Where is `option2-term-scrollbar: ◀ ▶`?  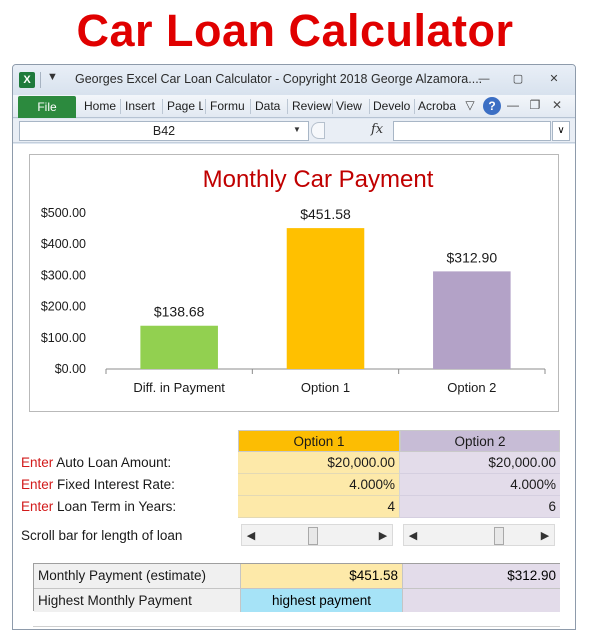
option2-term-scrollbar: ◀ ▶ is located at coordinates (479, 535).